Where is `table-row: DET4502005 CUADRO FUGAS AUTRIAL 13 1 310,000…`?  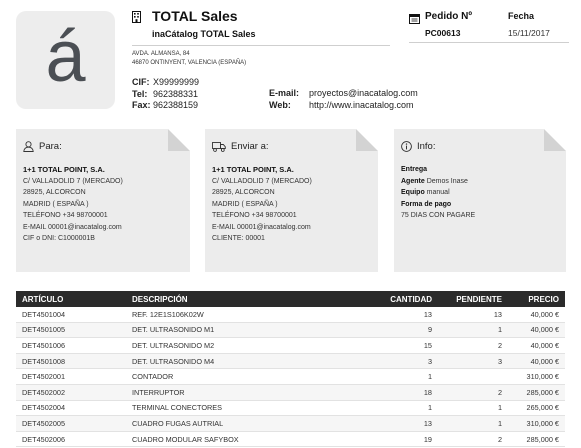 table-row: DET4502005 CUADRO FUGAS AUTRIAL 13 1 310,000… is located at coordinates (290, 423).